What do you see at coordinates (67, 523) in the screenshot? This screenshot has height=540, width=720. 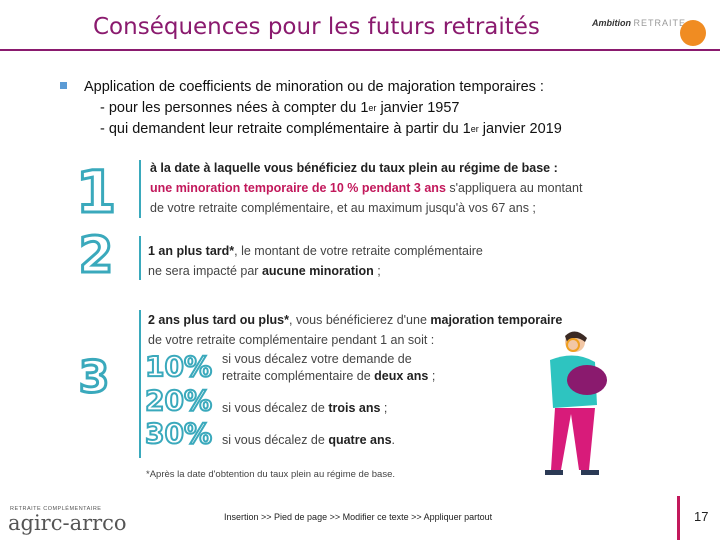 I see `agirc-arrco-logo: agirc-arrco` at bounding box center [67, 523].